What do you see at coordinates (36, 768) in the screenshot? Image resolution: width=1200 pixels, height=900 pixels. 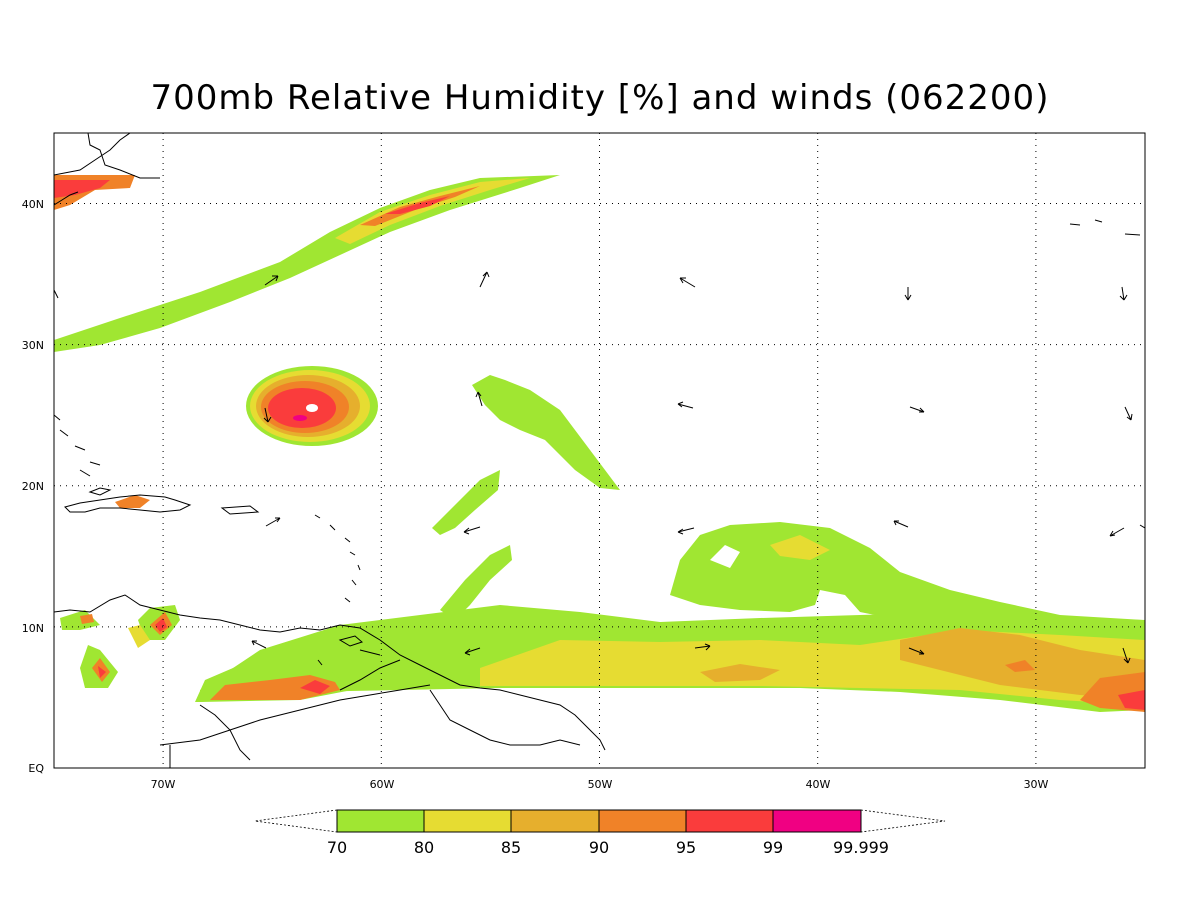 I see `lat-tick-eq: EQ` at bounding box center [36, 768].